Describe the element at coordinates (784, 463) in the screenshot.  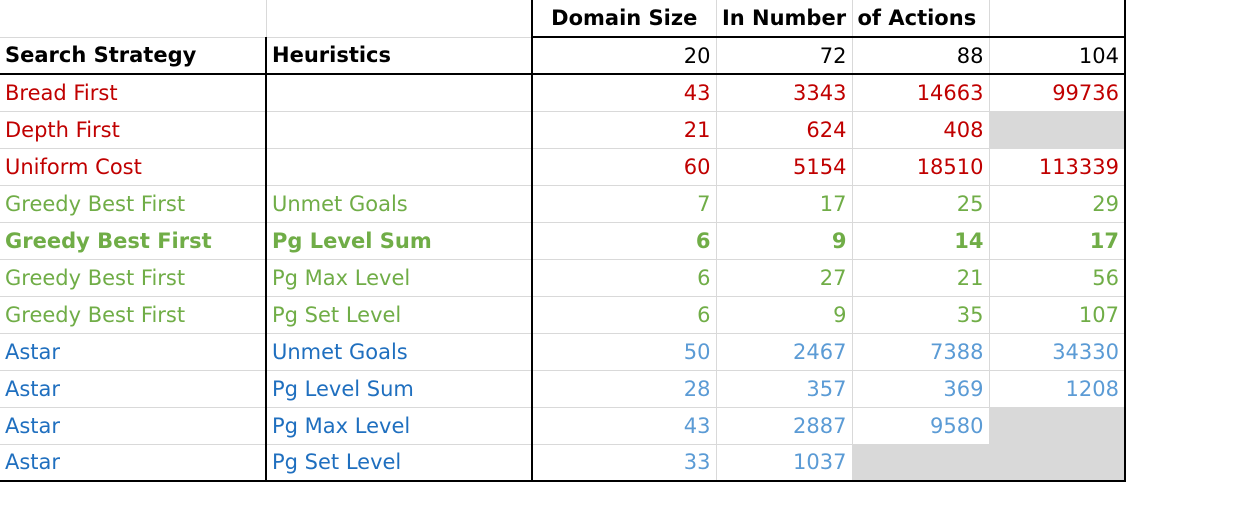
I see `value-cell: 1037` at that location.